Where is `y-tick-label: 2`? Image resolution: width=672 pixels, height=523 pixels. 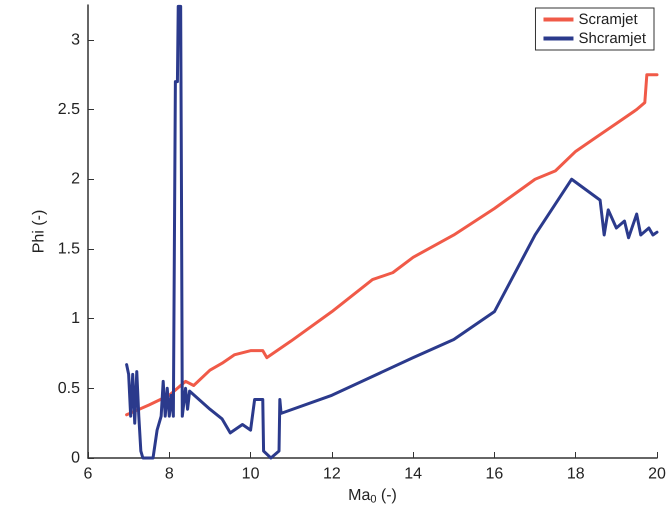
y-tick-label: 2 is located at coordinates (75, 179).